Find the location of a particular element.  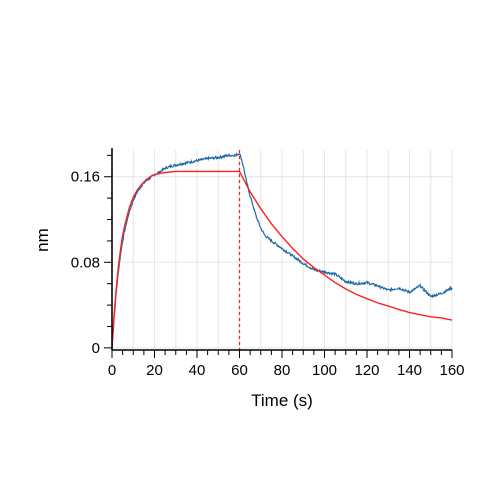

x-tick-label: 120 is located at coordinates (366, 370).